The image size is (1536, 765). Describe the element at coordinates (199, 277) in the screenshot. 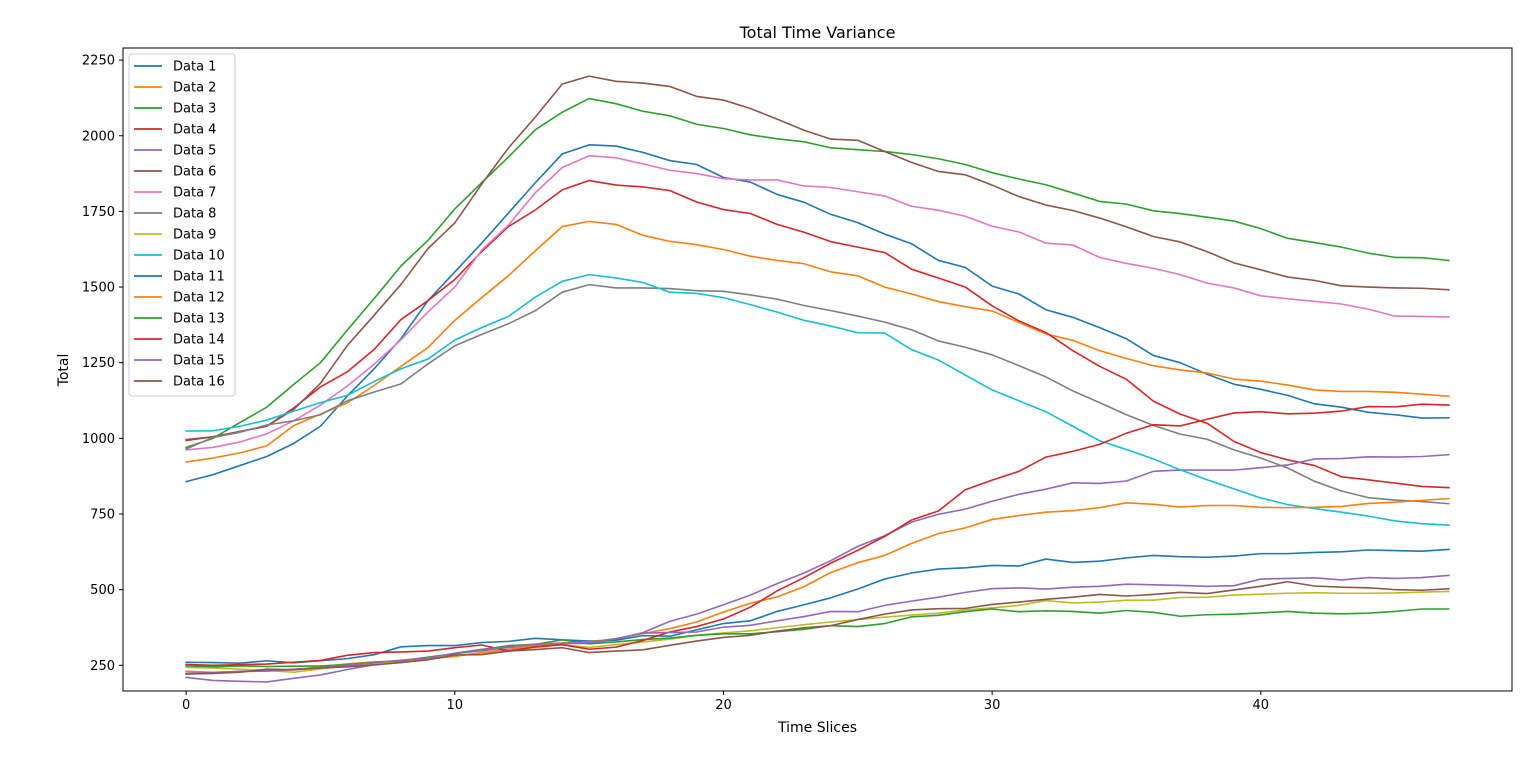

I see `legend-label: Data 11` at that location.